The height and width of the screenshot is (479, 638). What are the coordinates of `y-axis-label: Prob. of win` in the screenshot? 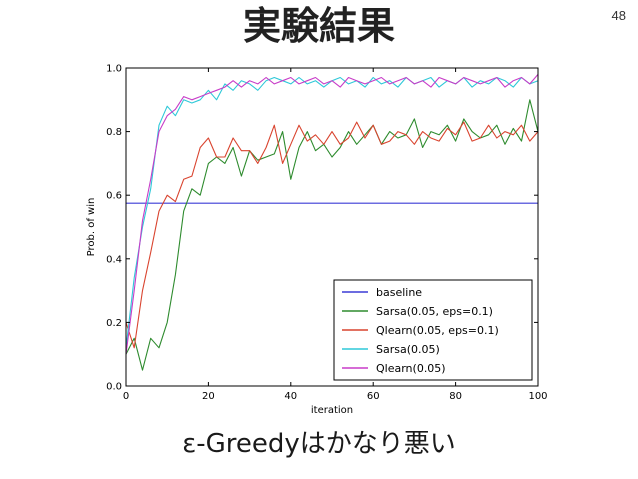 It's located at (91, 227).